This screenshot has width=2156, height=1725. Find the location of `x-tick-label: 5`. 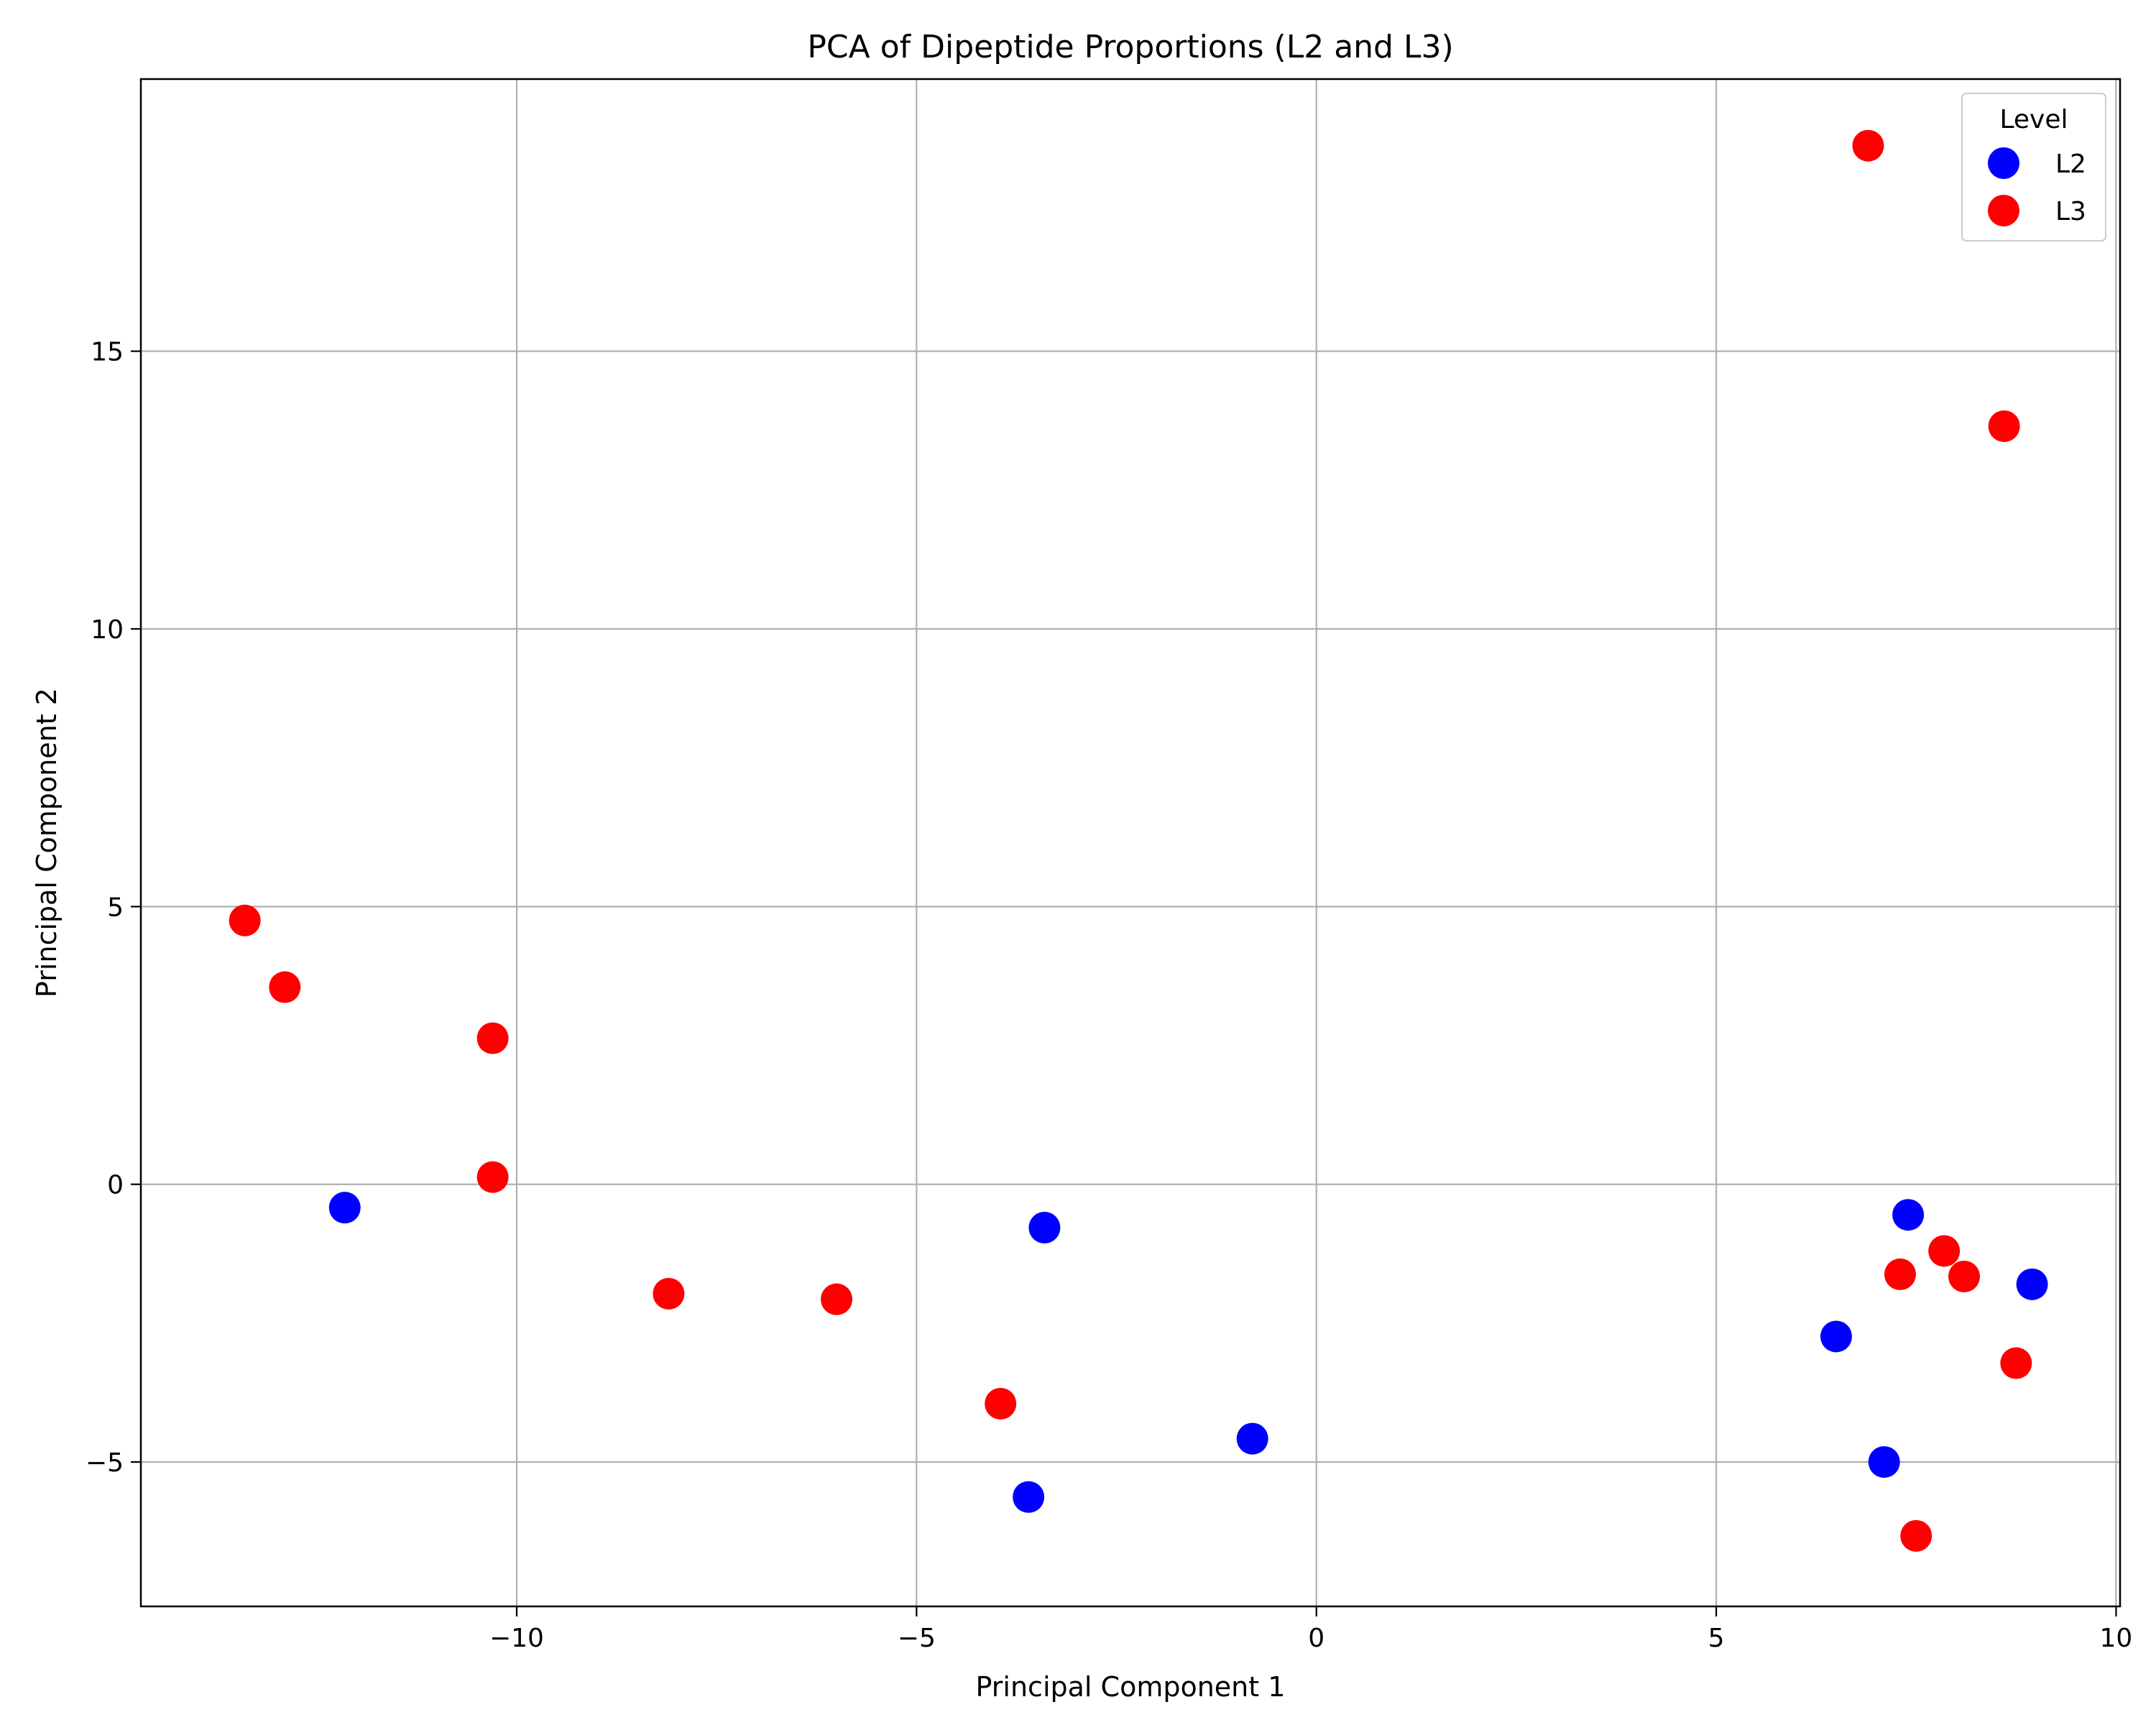

x-tick-label: 5 is located at coordinates (1717, 1638).